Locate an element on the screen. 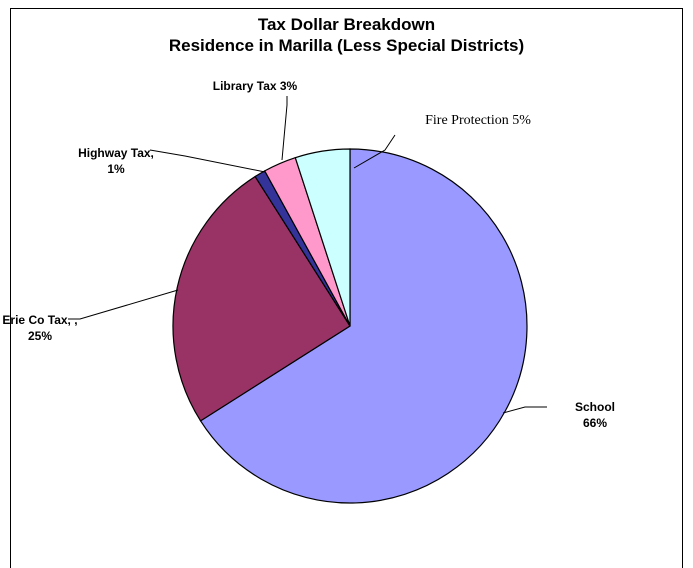 Image resolution: width=693 pixels, height=568 pixels. chart-title: Tax Dollar Breakdown is located at coordinates (346, 24).